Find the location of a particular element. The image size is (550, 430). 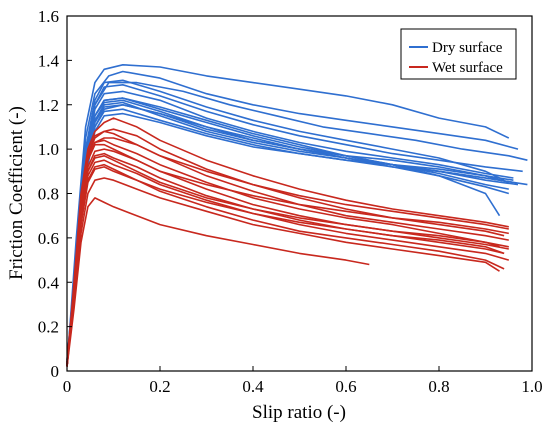

y-axis-title: Friction Coefficient (-) is located at coordinates (16, 193).